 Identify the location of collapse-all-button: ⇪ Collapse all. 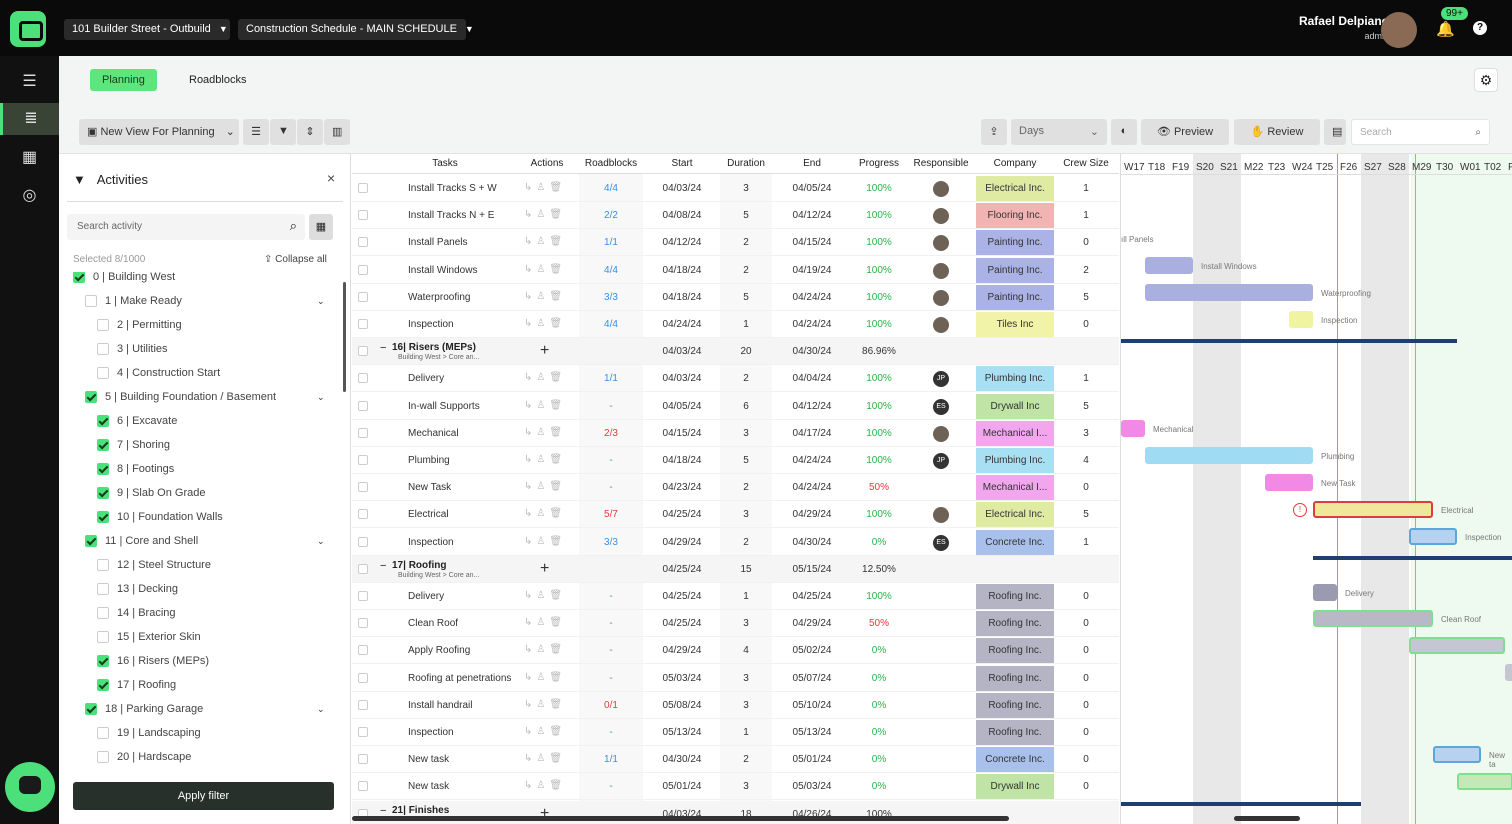
(295, 259).